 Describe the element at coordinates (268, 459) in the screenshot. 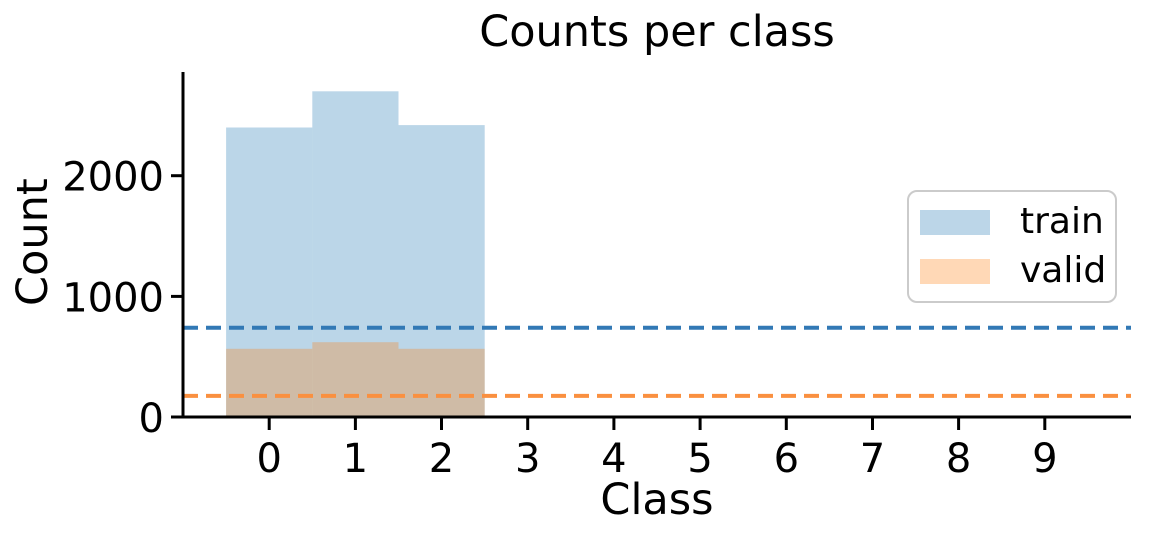

I see `x-tick-label: 0` at that location.